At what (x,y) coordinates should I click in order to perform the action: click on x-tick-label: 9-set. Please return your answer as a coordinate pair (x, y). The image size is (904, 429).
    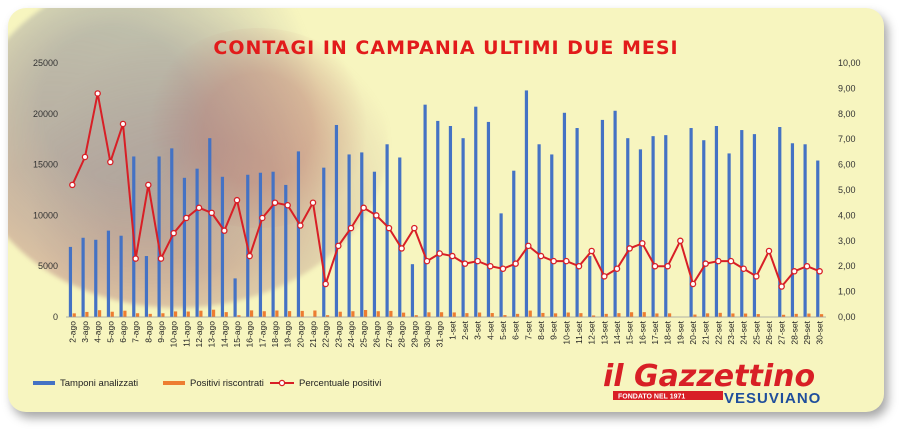
    Looking at the image, I should click on (554, 330).